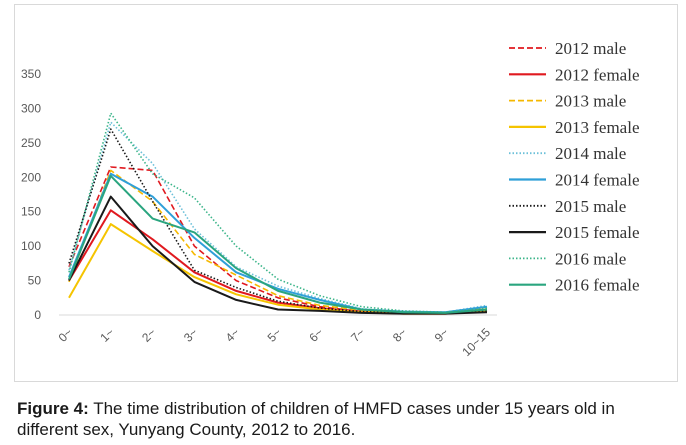  I want to click on y-tick-label: 0, so click(37, 315).